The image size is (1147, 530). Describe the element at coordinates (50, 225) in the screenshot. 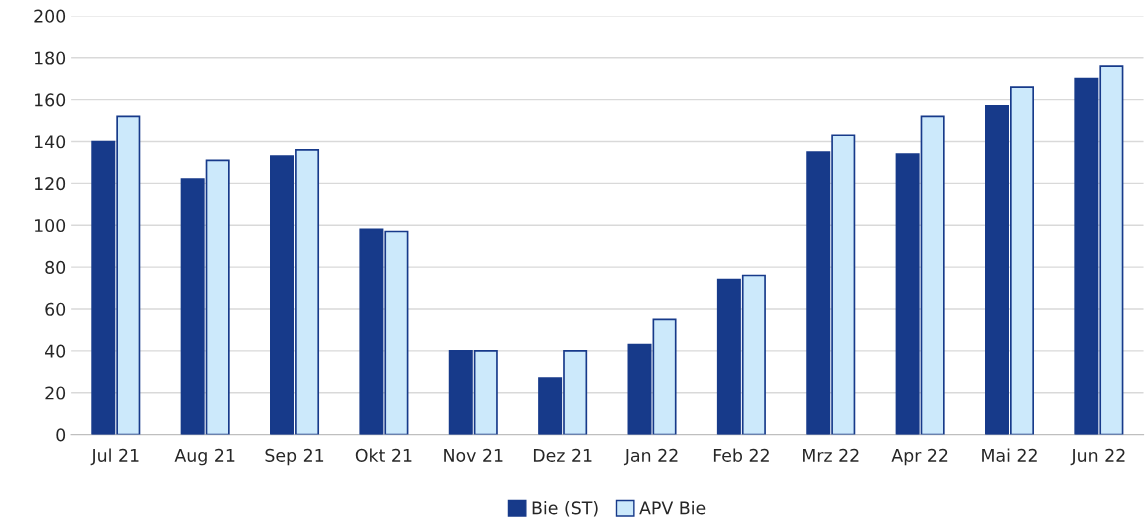

I see `y-tick-label: 100` at that location.